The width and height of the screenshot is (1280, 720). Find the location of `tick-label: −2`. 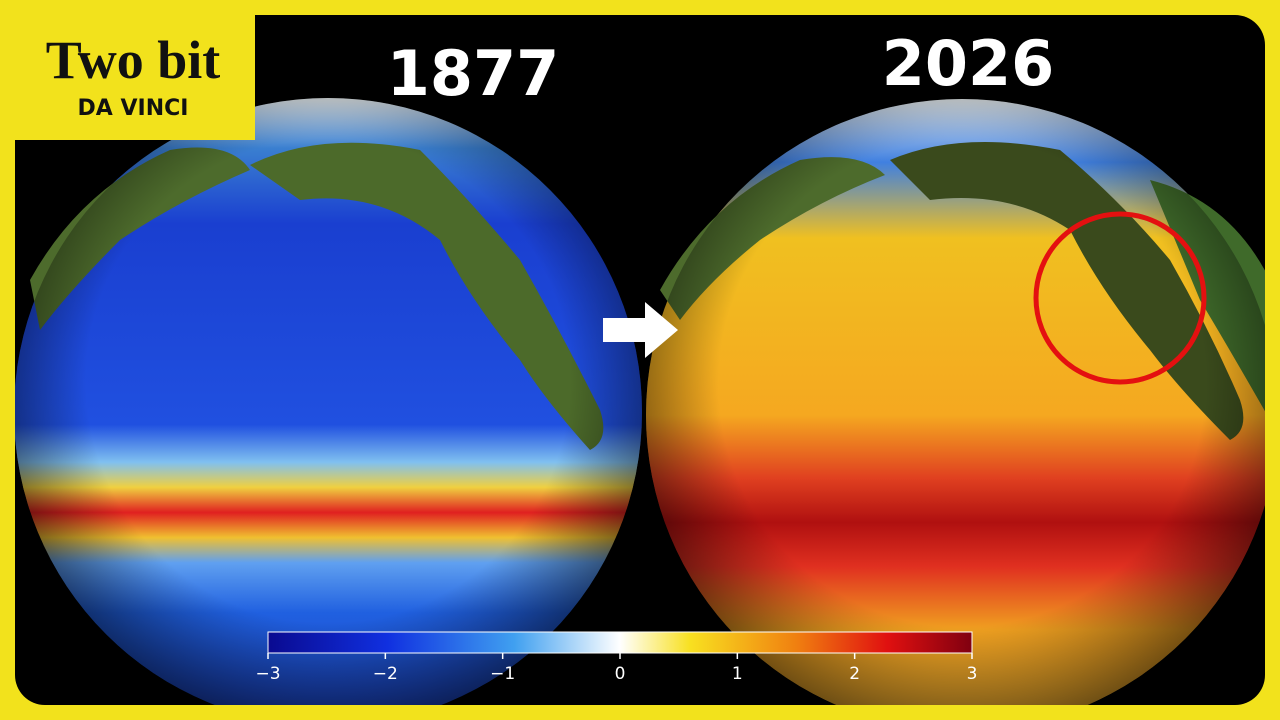

tick-label: −2 is located at coordinates (385, 674).